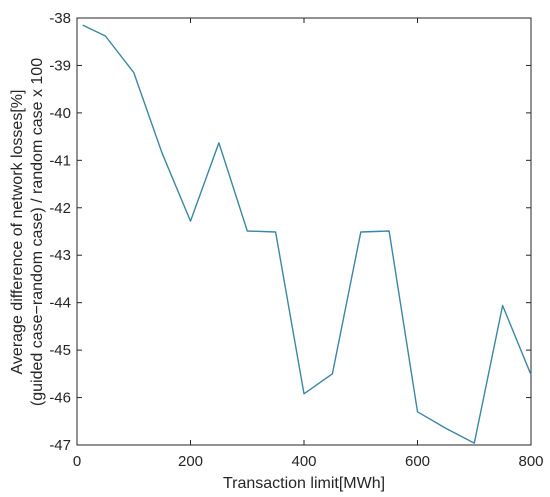 Image resolution: width=550 pixels, height=497 pixels. I want to click on y-tick-label: -42, so click(60, 208).